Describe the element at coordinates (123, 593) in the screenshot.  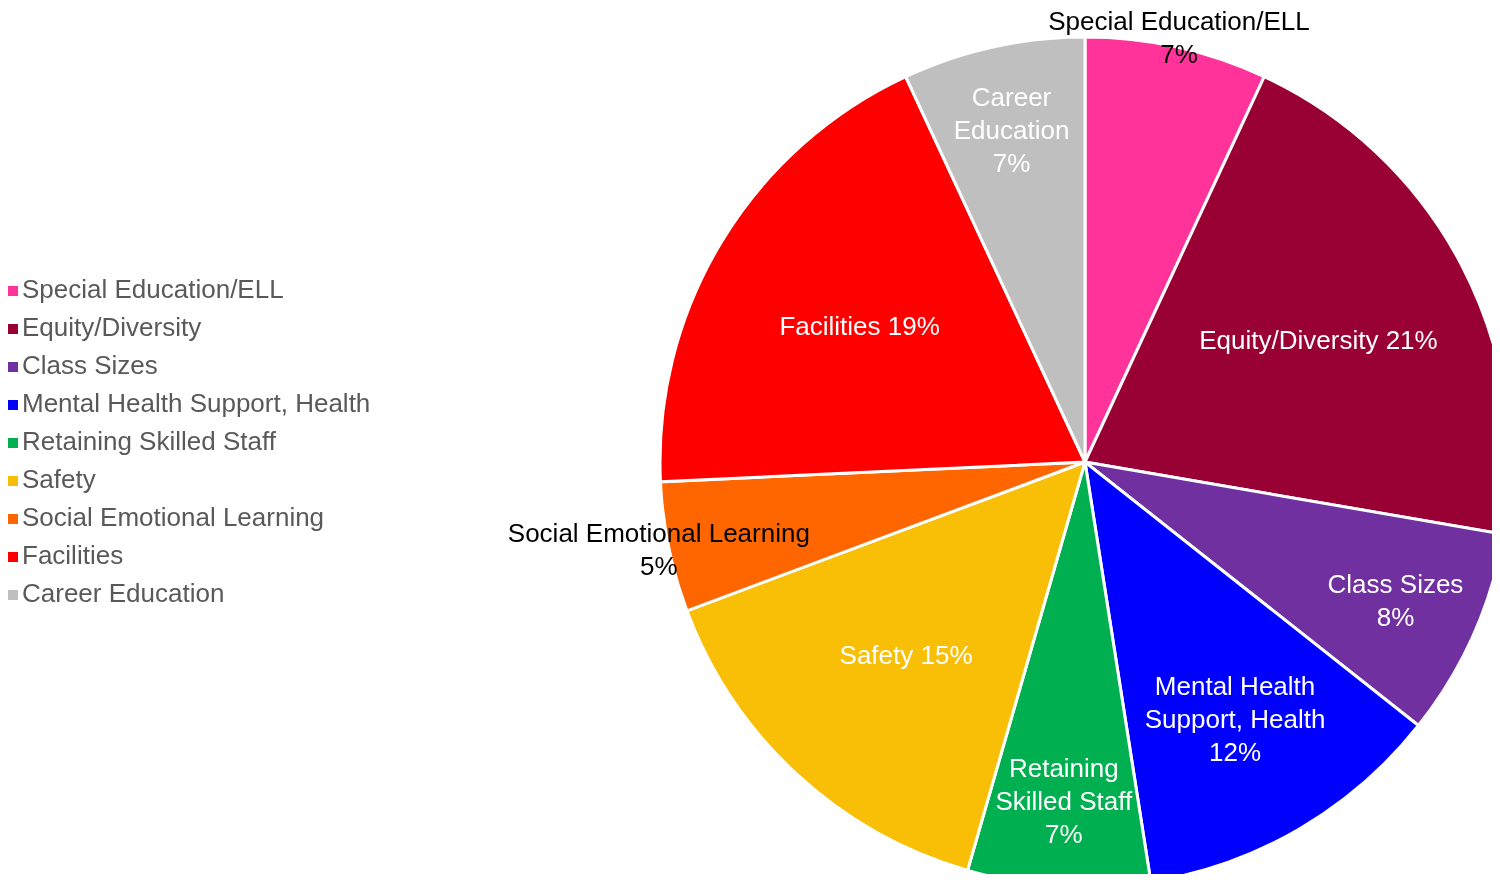
I see `legend-label: Career Education` at that location.